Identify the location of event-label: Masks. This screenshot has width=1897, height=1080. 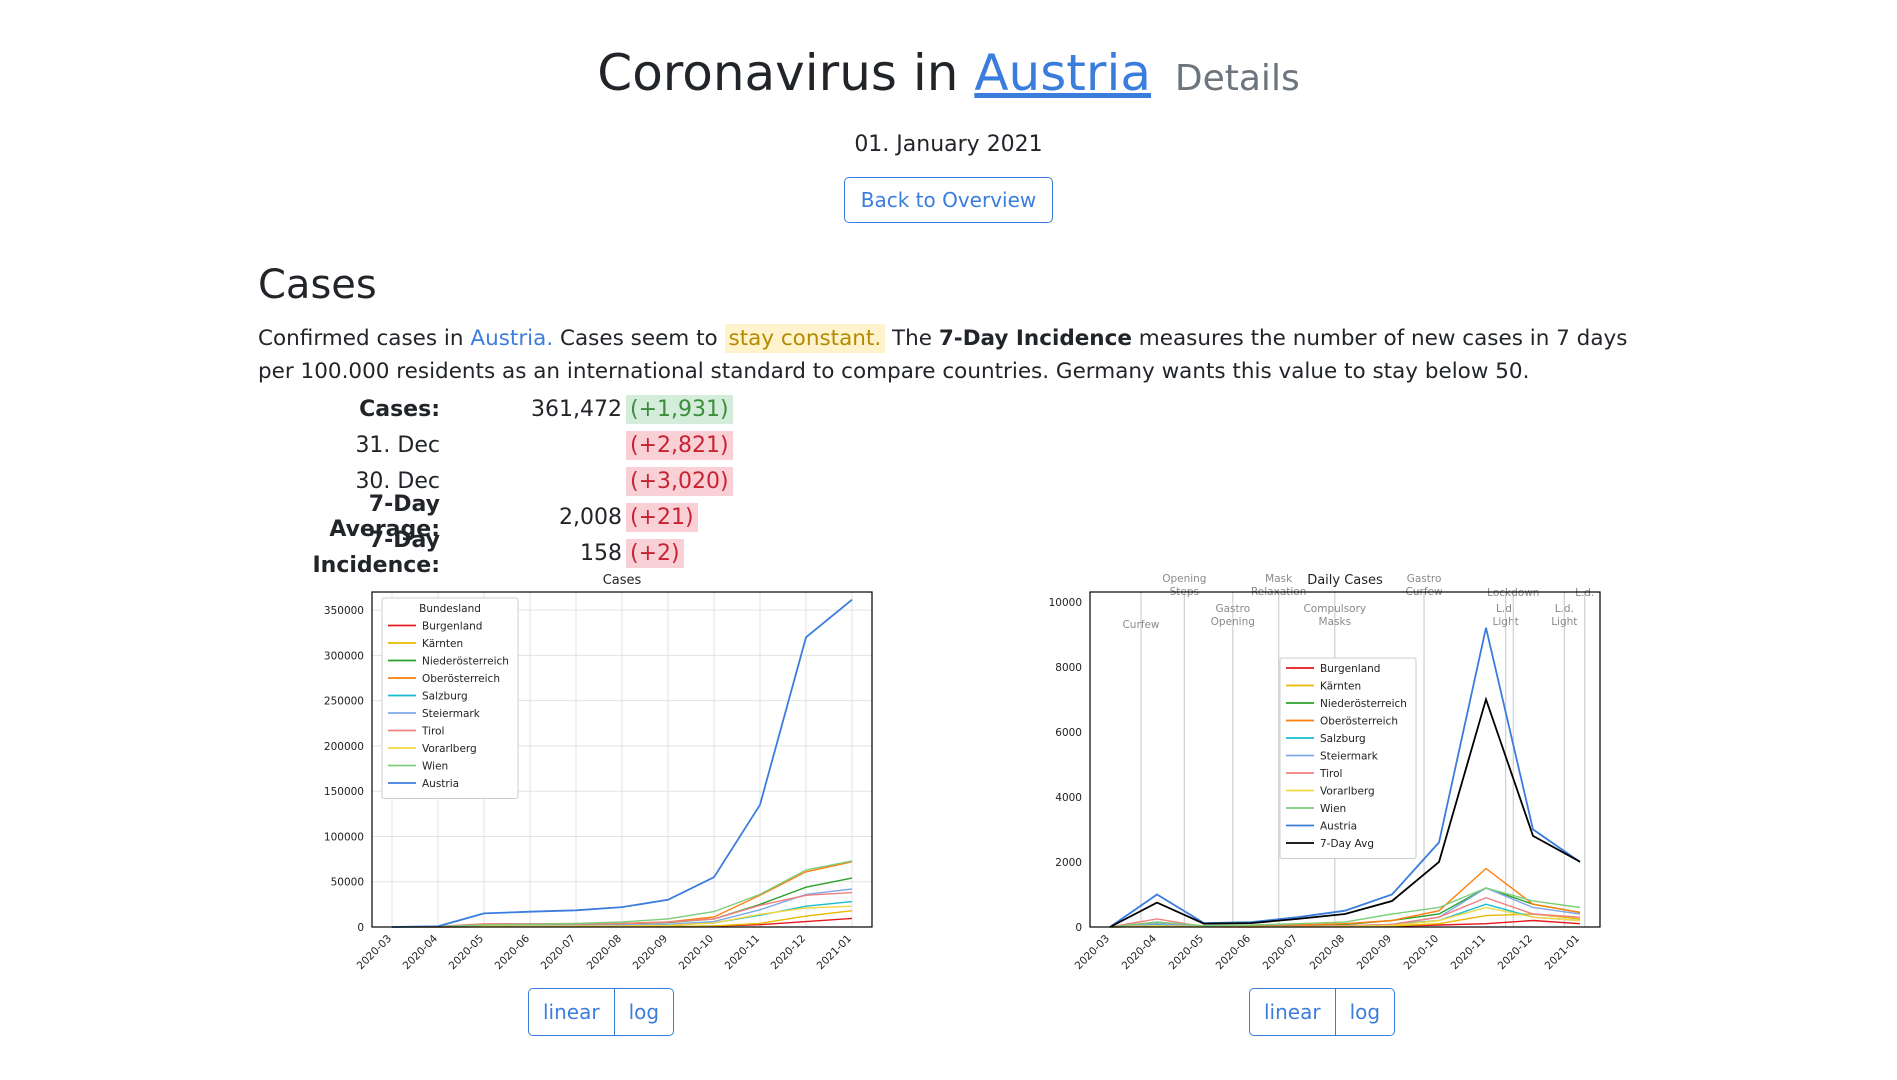
(1335, 622).